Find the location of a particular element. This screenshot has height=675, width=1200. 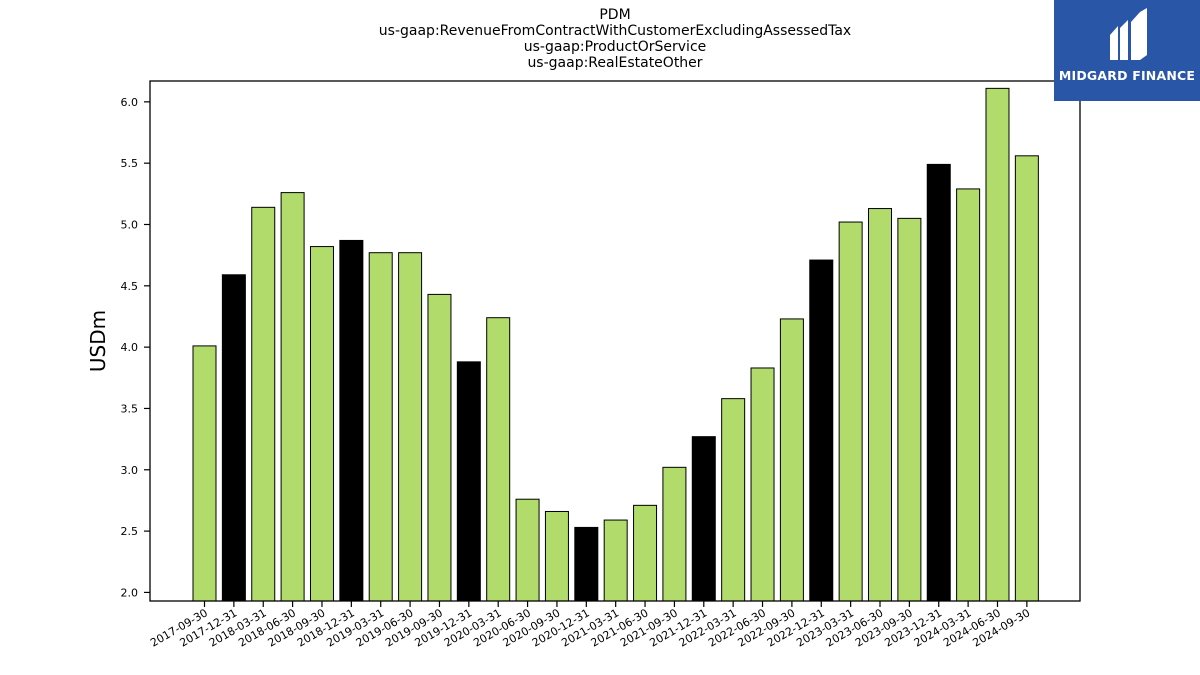

title-member: us-gaap:RealEstateOther is located at coordinates (615, 63).